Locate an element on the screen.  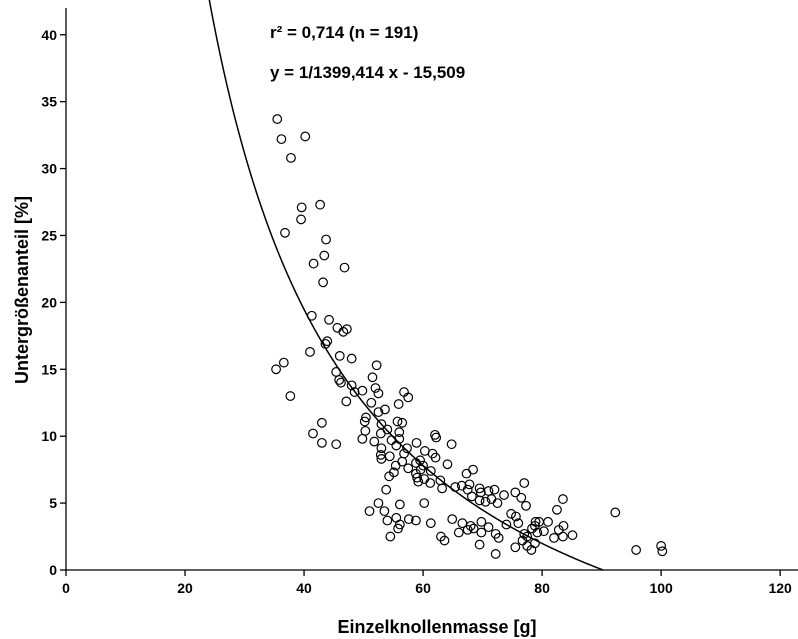
x-tick-label: 60 is located at coordinates (423, 588).